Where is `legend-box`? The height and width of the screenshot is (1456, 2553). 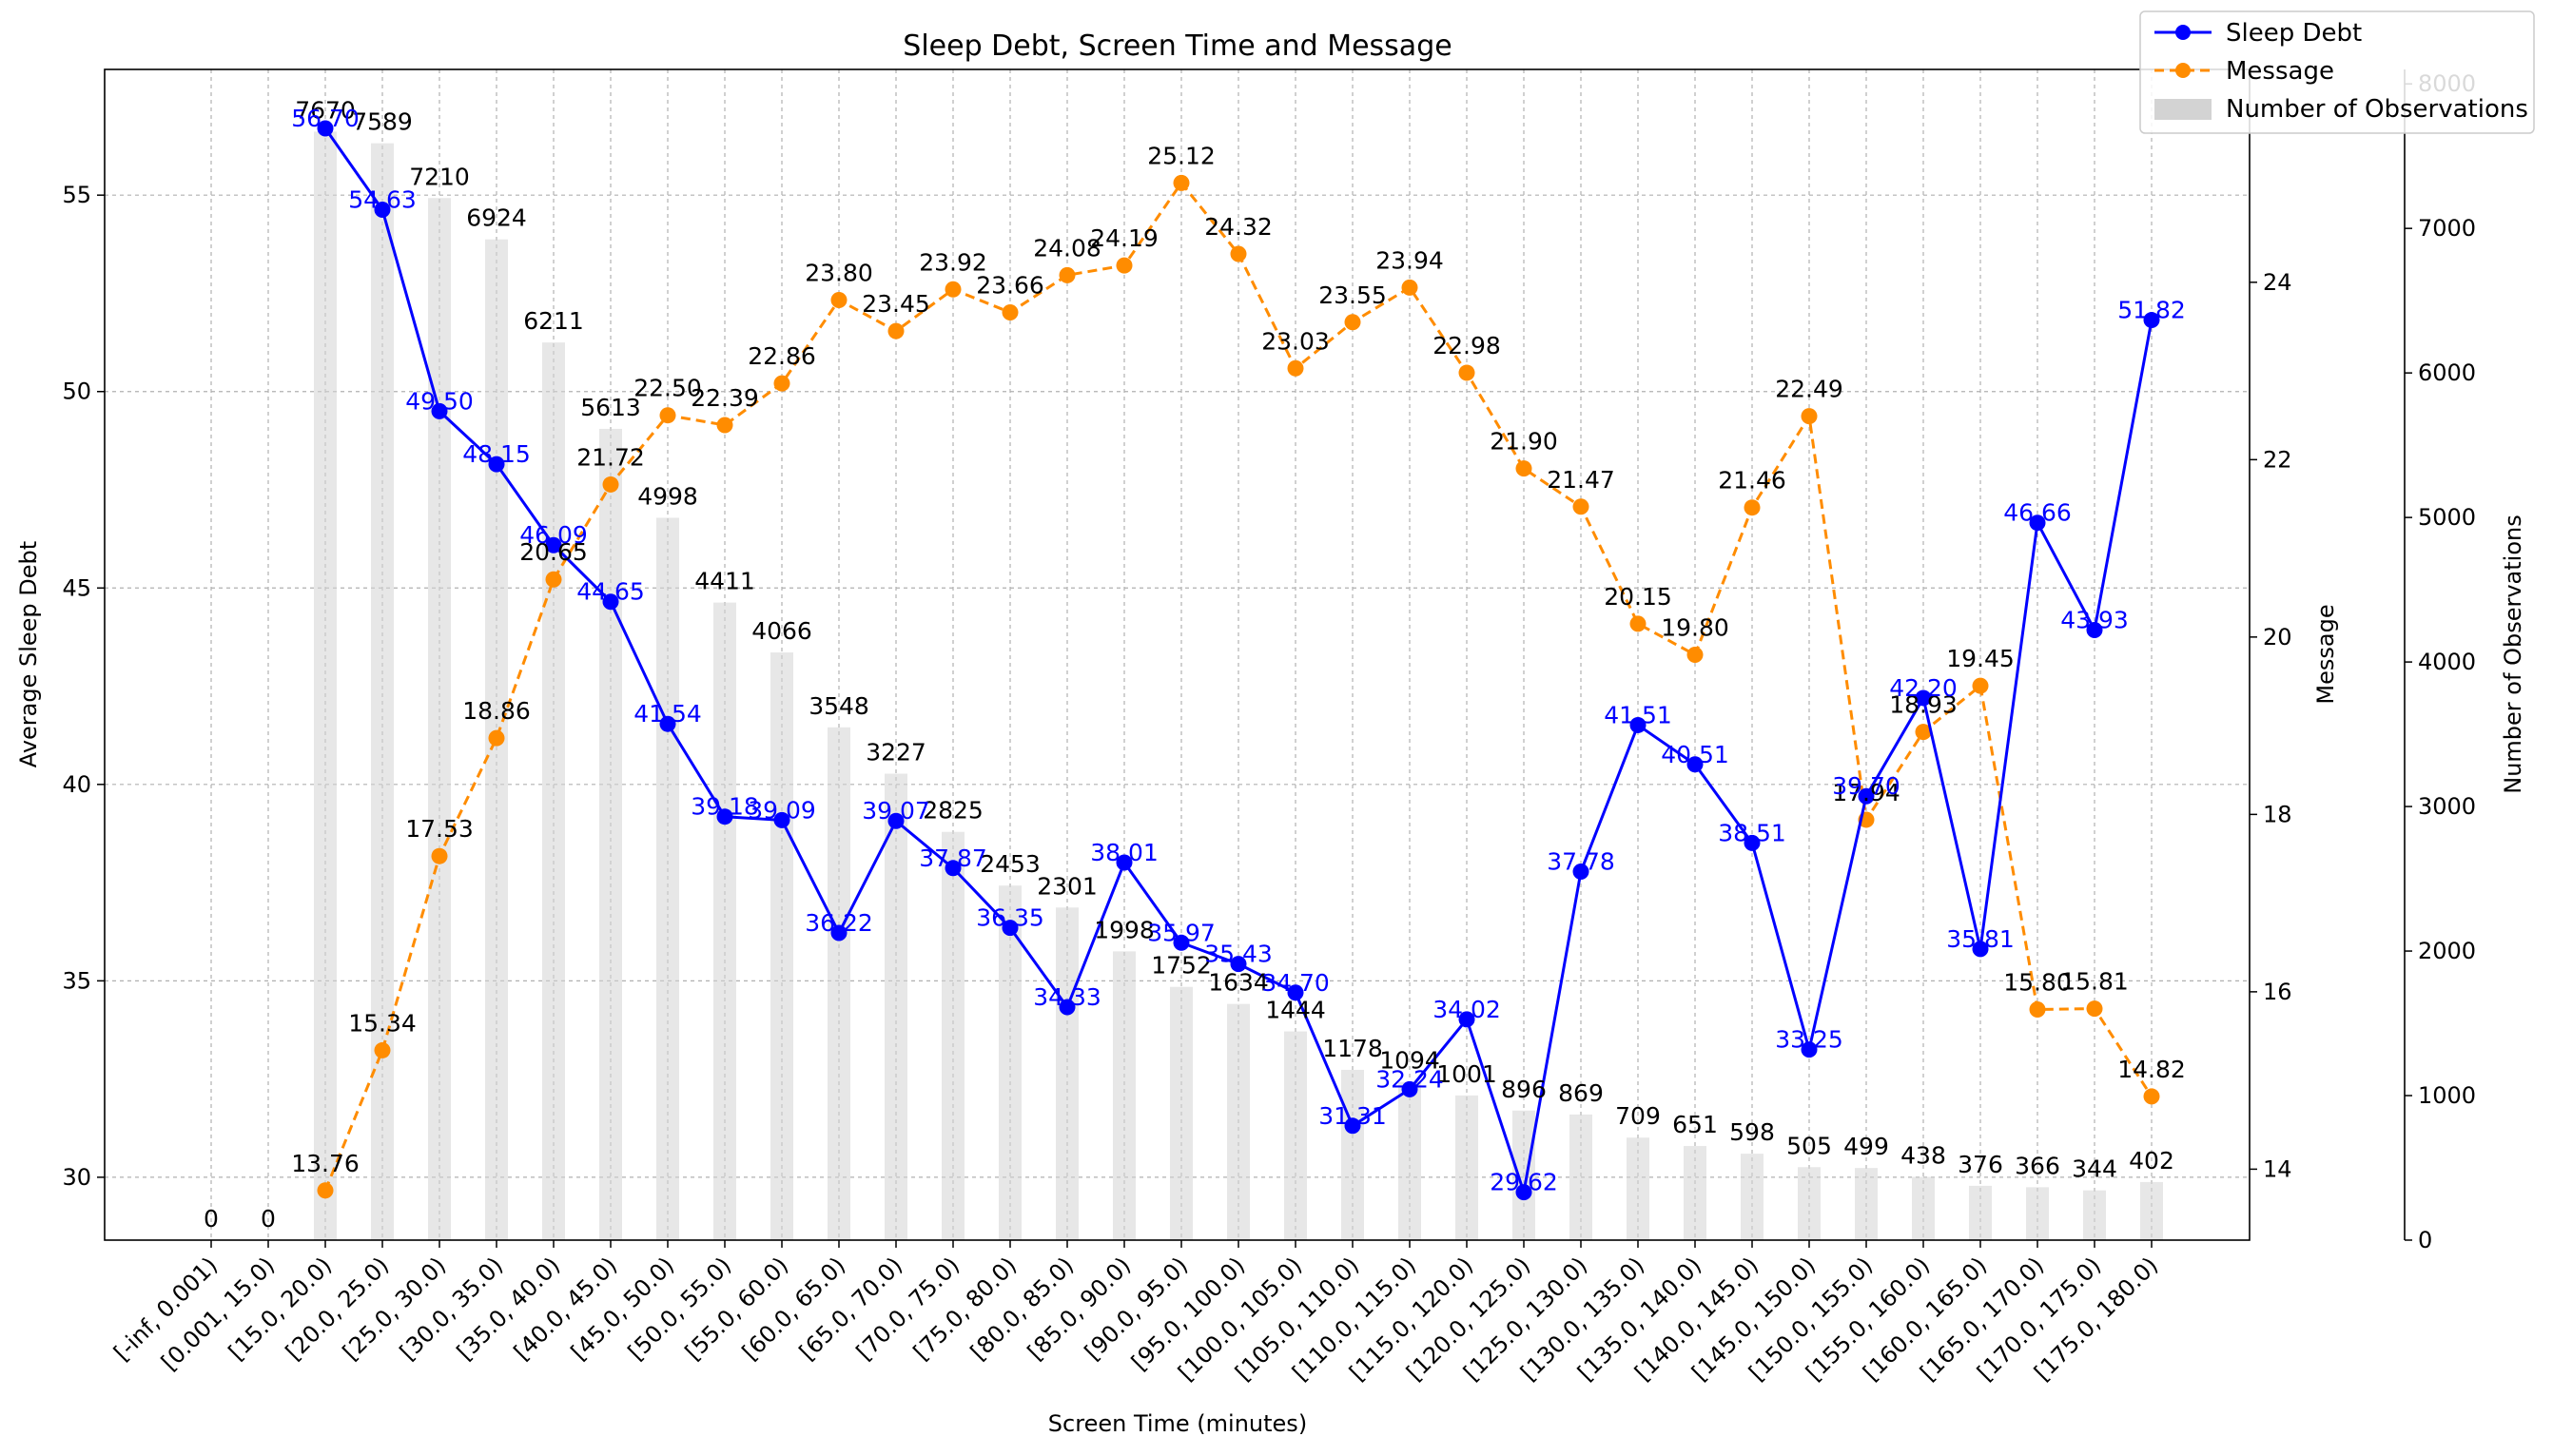 legend-box is located at coordinates (2337, 72).